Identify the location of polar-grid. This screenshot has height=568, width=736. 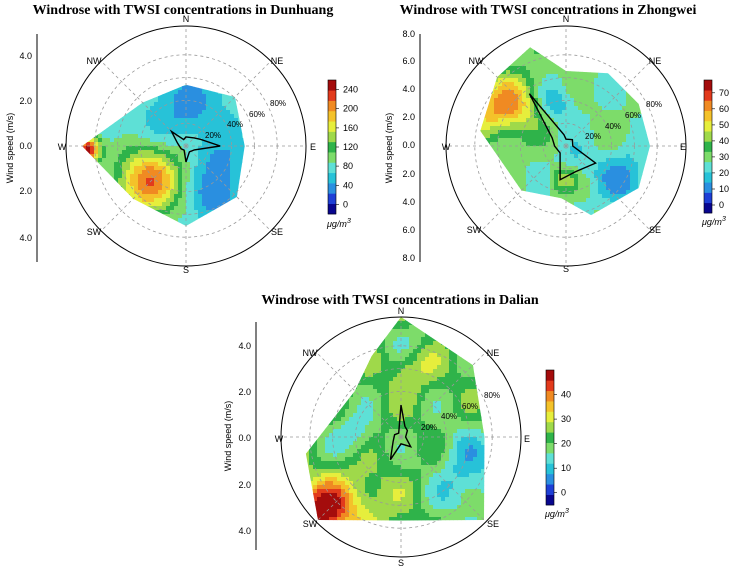
(401, 437).